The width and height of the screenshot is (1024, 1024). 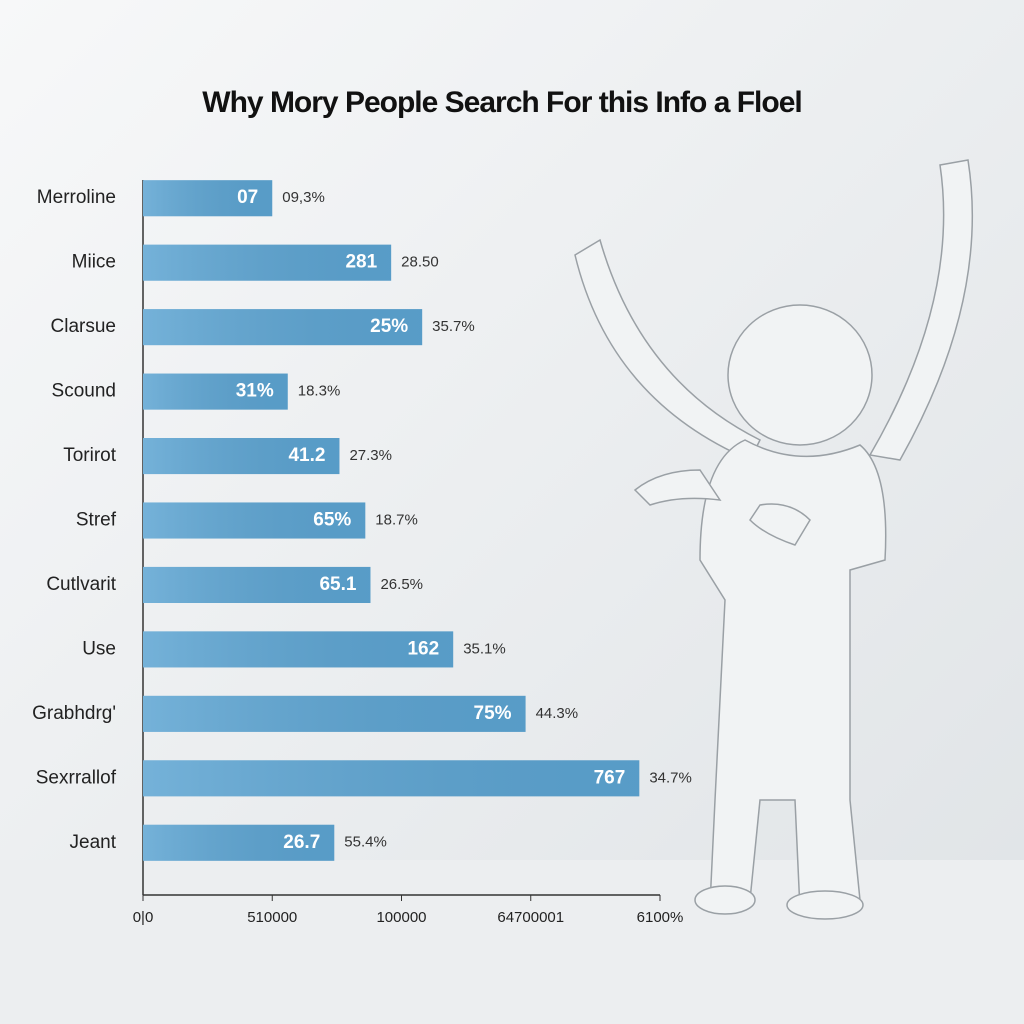 I want to click on category-label: Scound, so click(x=84, y=391).